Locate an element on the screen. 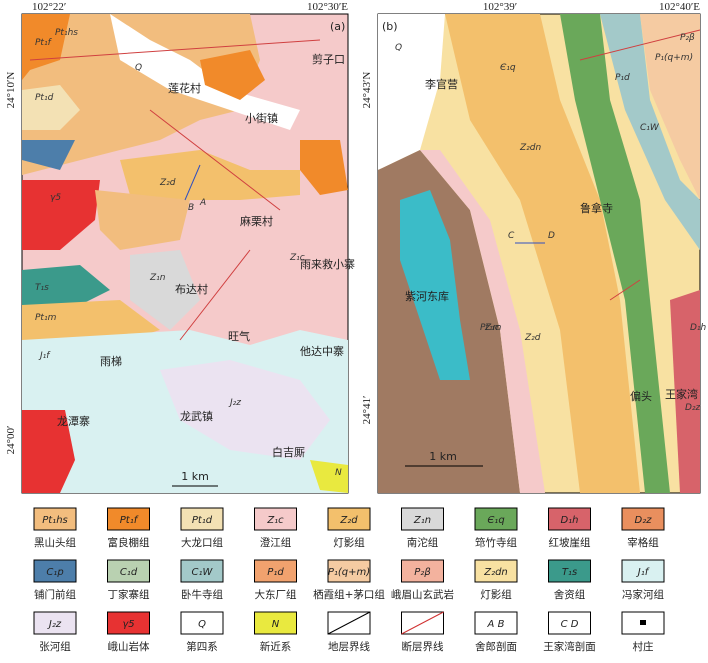 The width and height of the screenshot is (708, 663). legend-name: 红坡崖组 is located at coordinates (570, 542).